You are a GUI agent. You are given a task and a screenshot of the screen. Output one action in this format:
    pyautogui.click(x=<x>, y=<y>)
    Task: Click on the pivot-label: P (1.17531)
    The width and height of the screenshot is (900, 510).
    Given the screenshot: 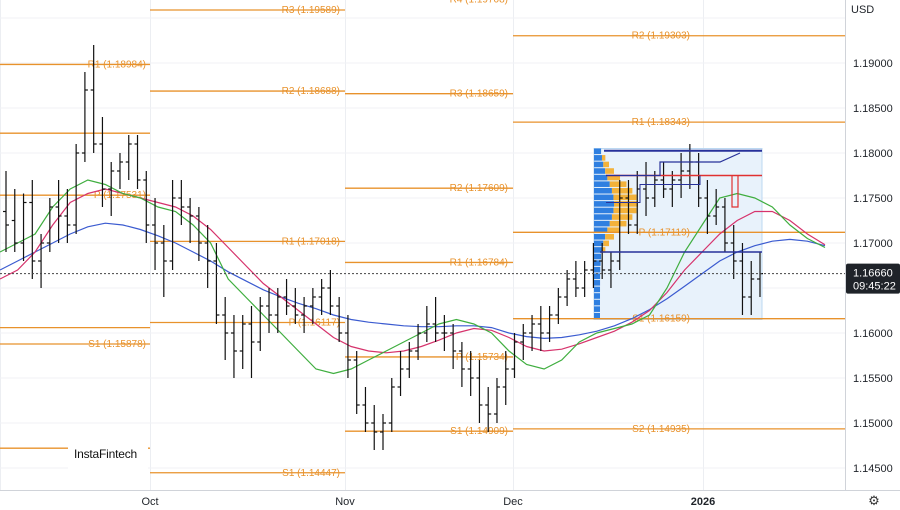 What is the action you would take?
    pyautogui.click(x=120, y=195)
    